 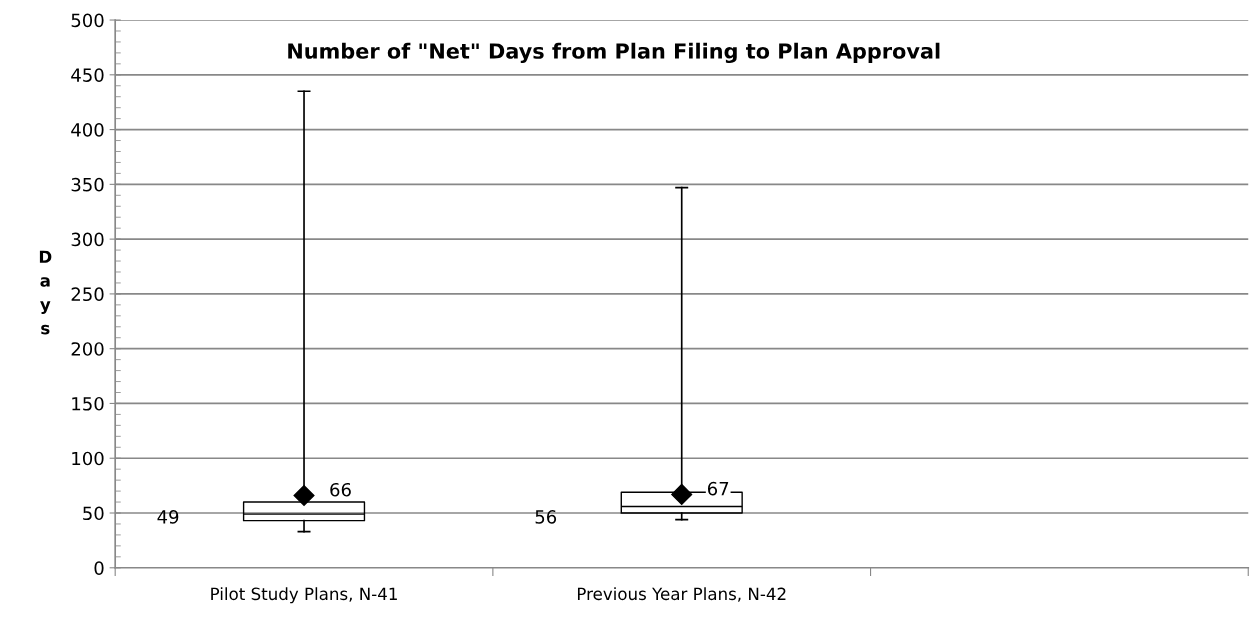 I want to click on annotation: 56, so click(x=546, y=517).